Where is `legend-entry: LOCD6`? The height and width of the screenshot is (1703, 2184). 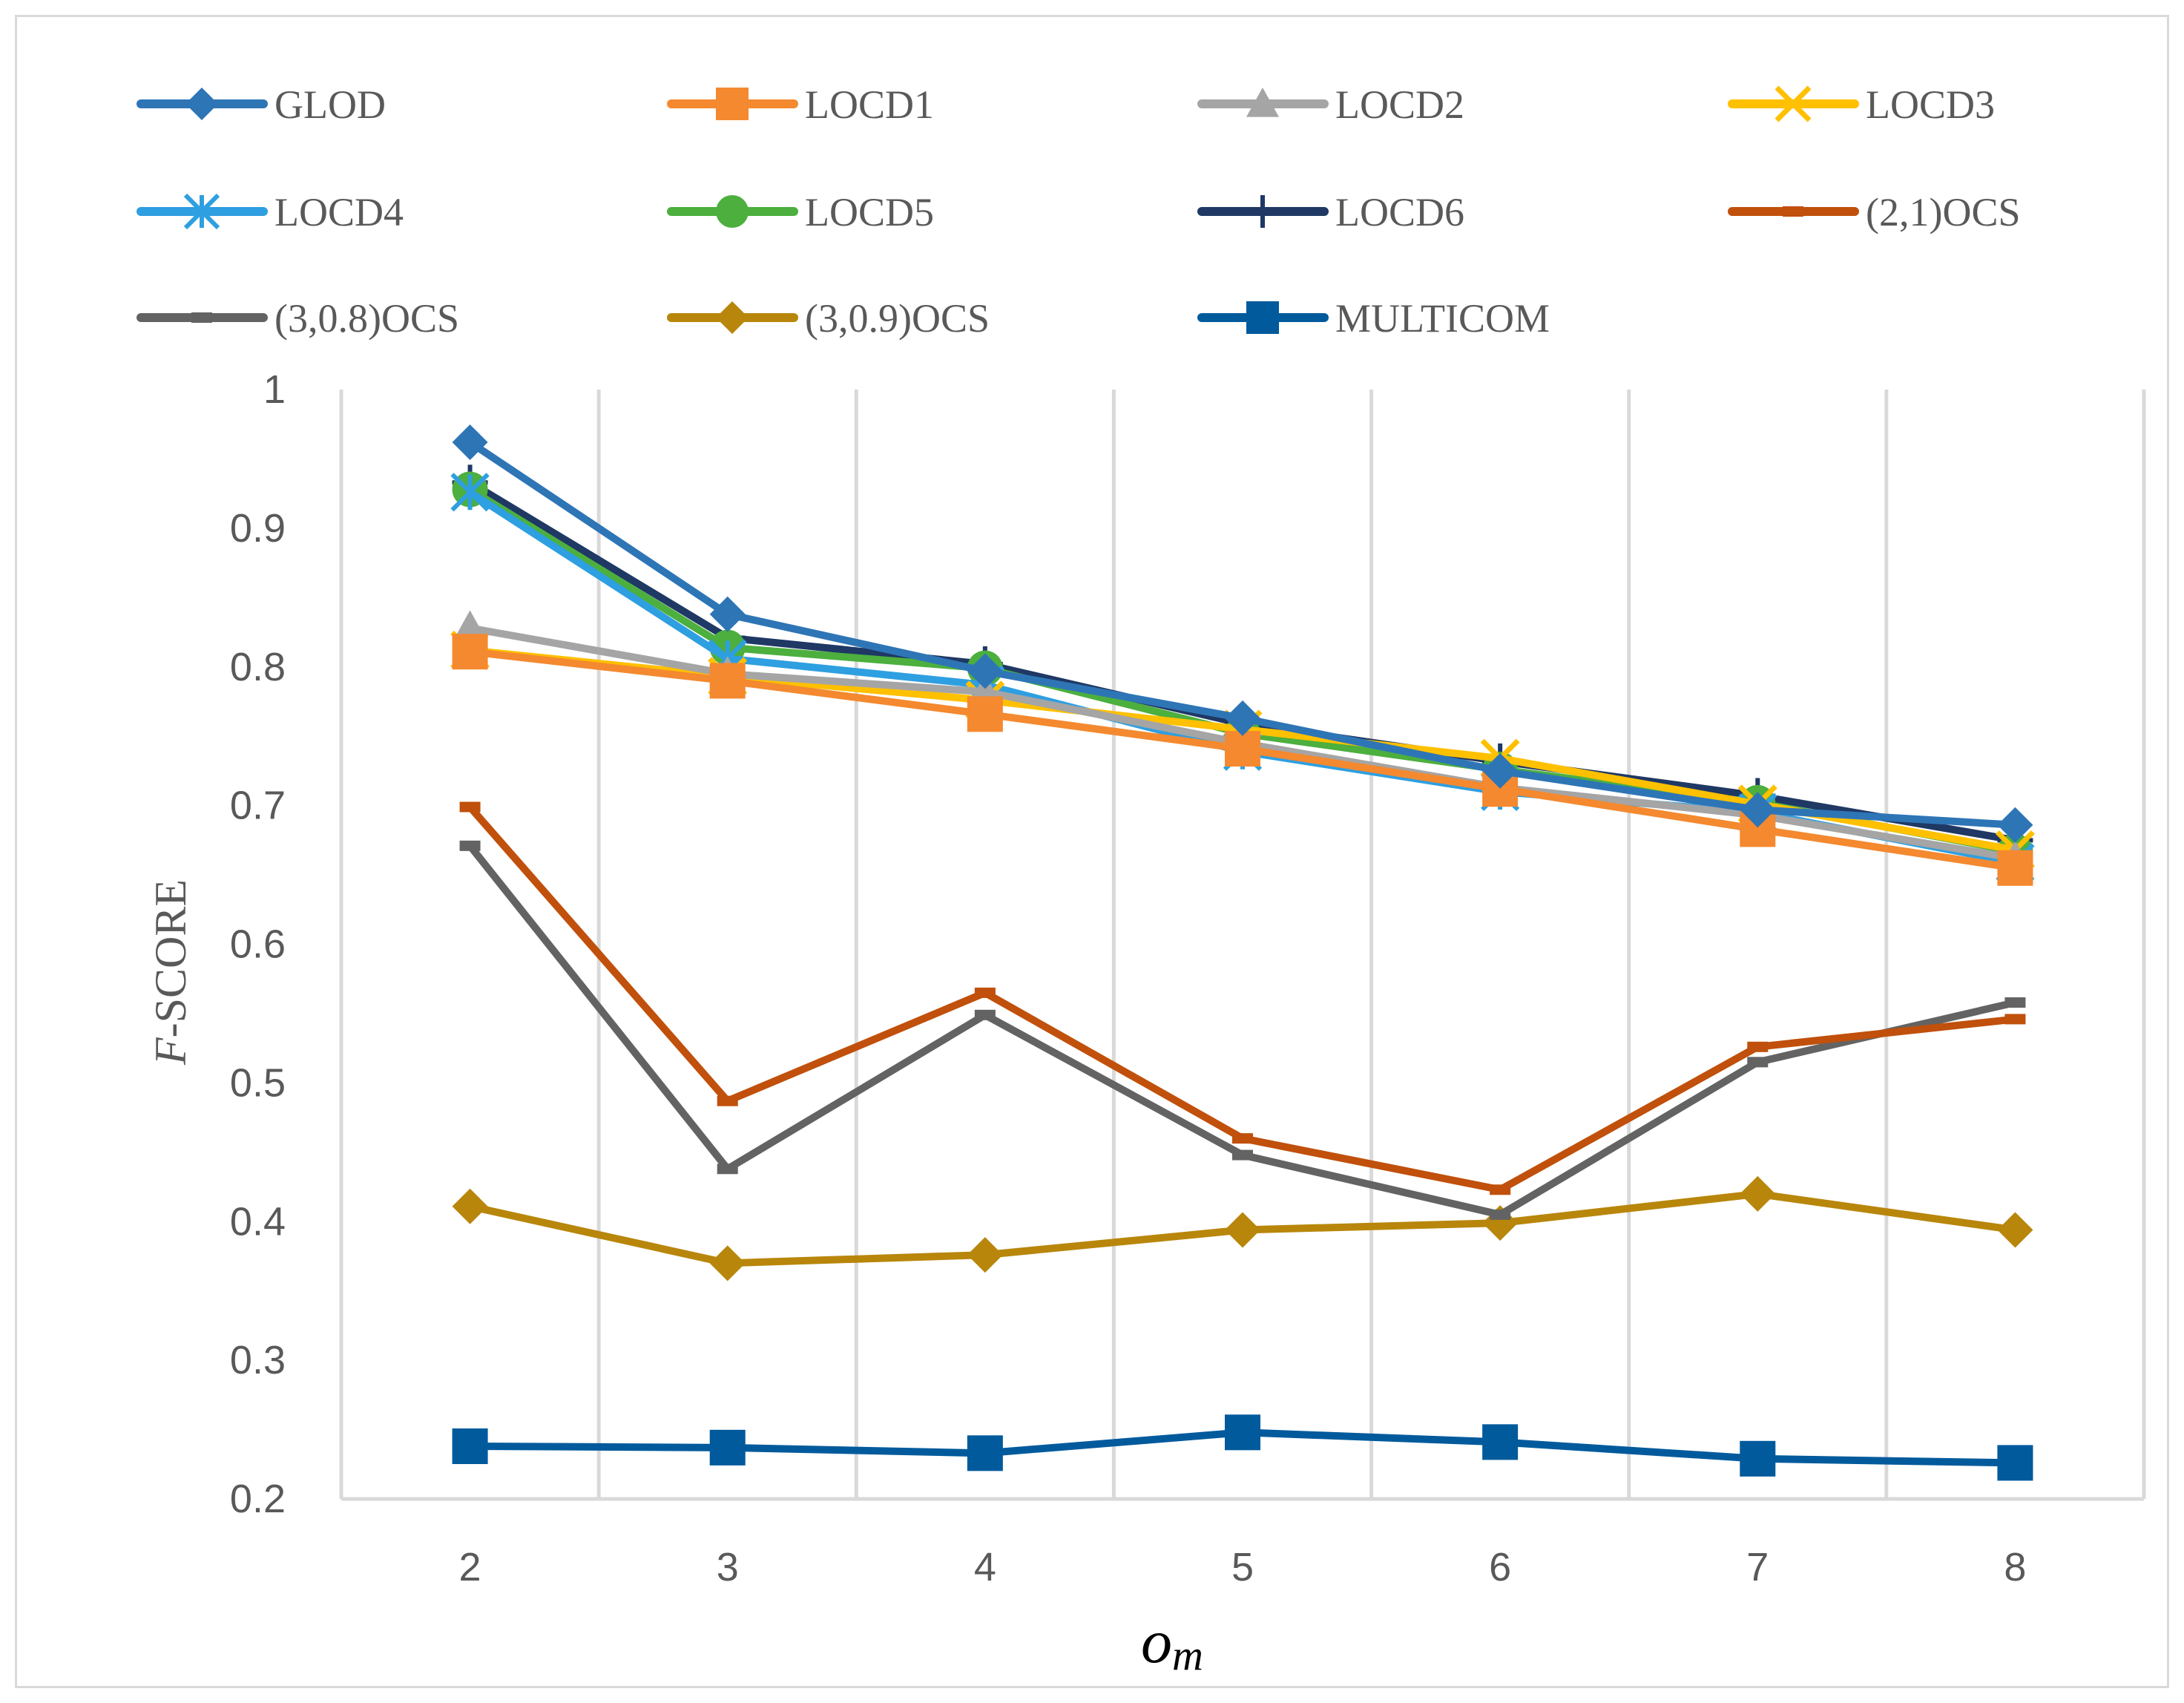
legend-entry: LOCD6 is located at coordinates (1330, 212).